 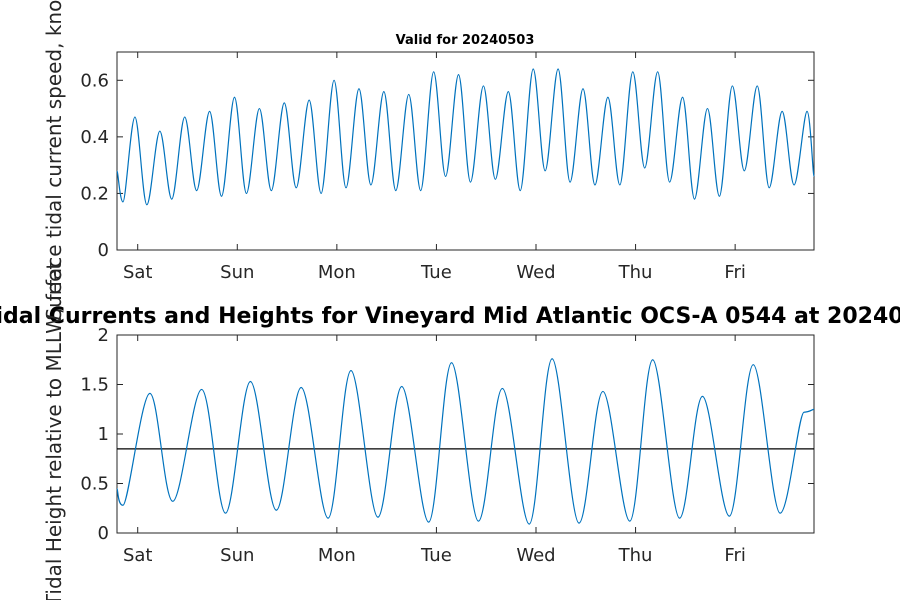 What do you see at coordinates (94, 80) in the screenshot?
I see `ytick-label: 0.6` at bounding box center [94, 80].